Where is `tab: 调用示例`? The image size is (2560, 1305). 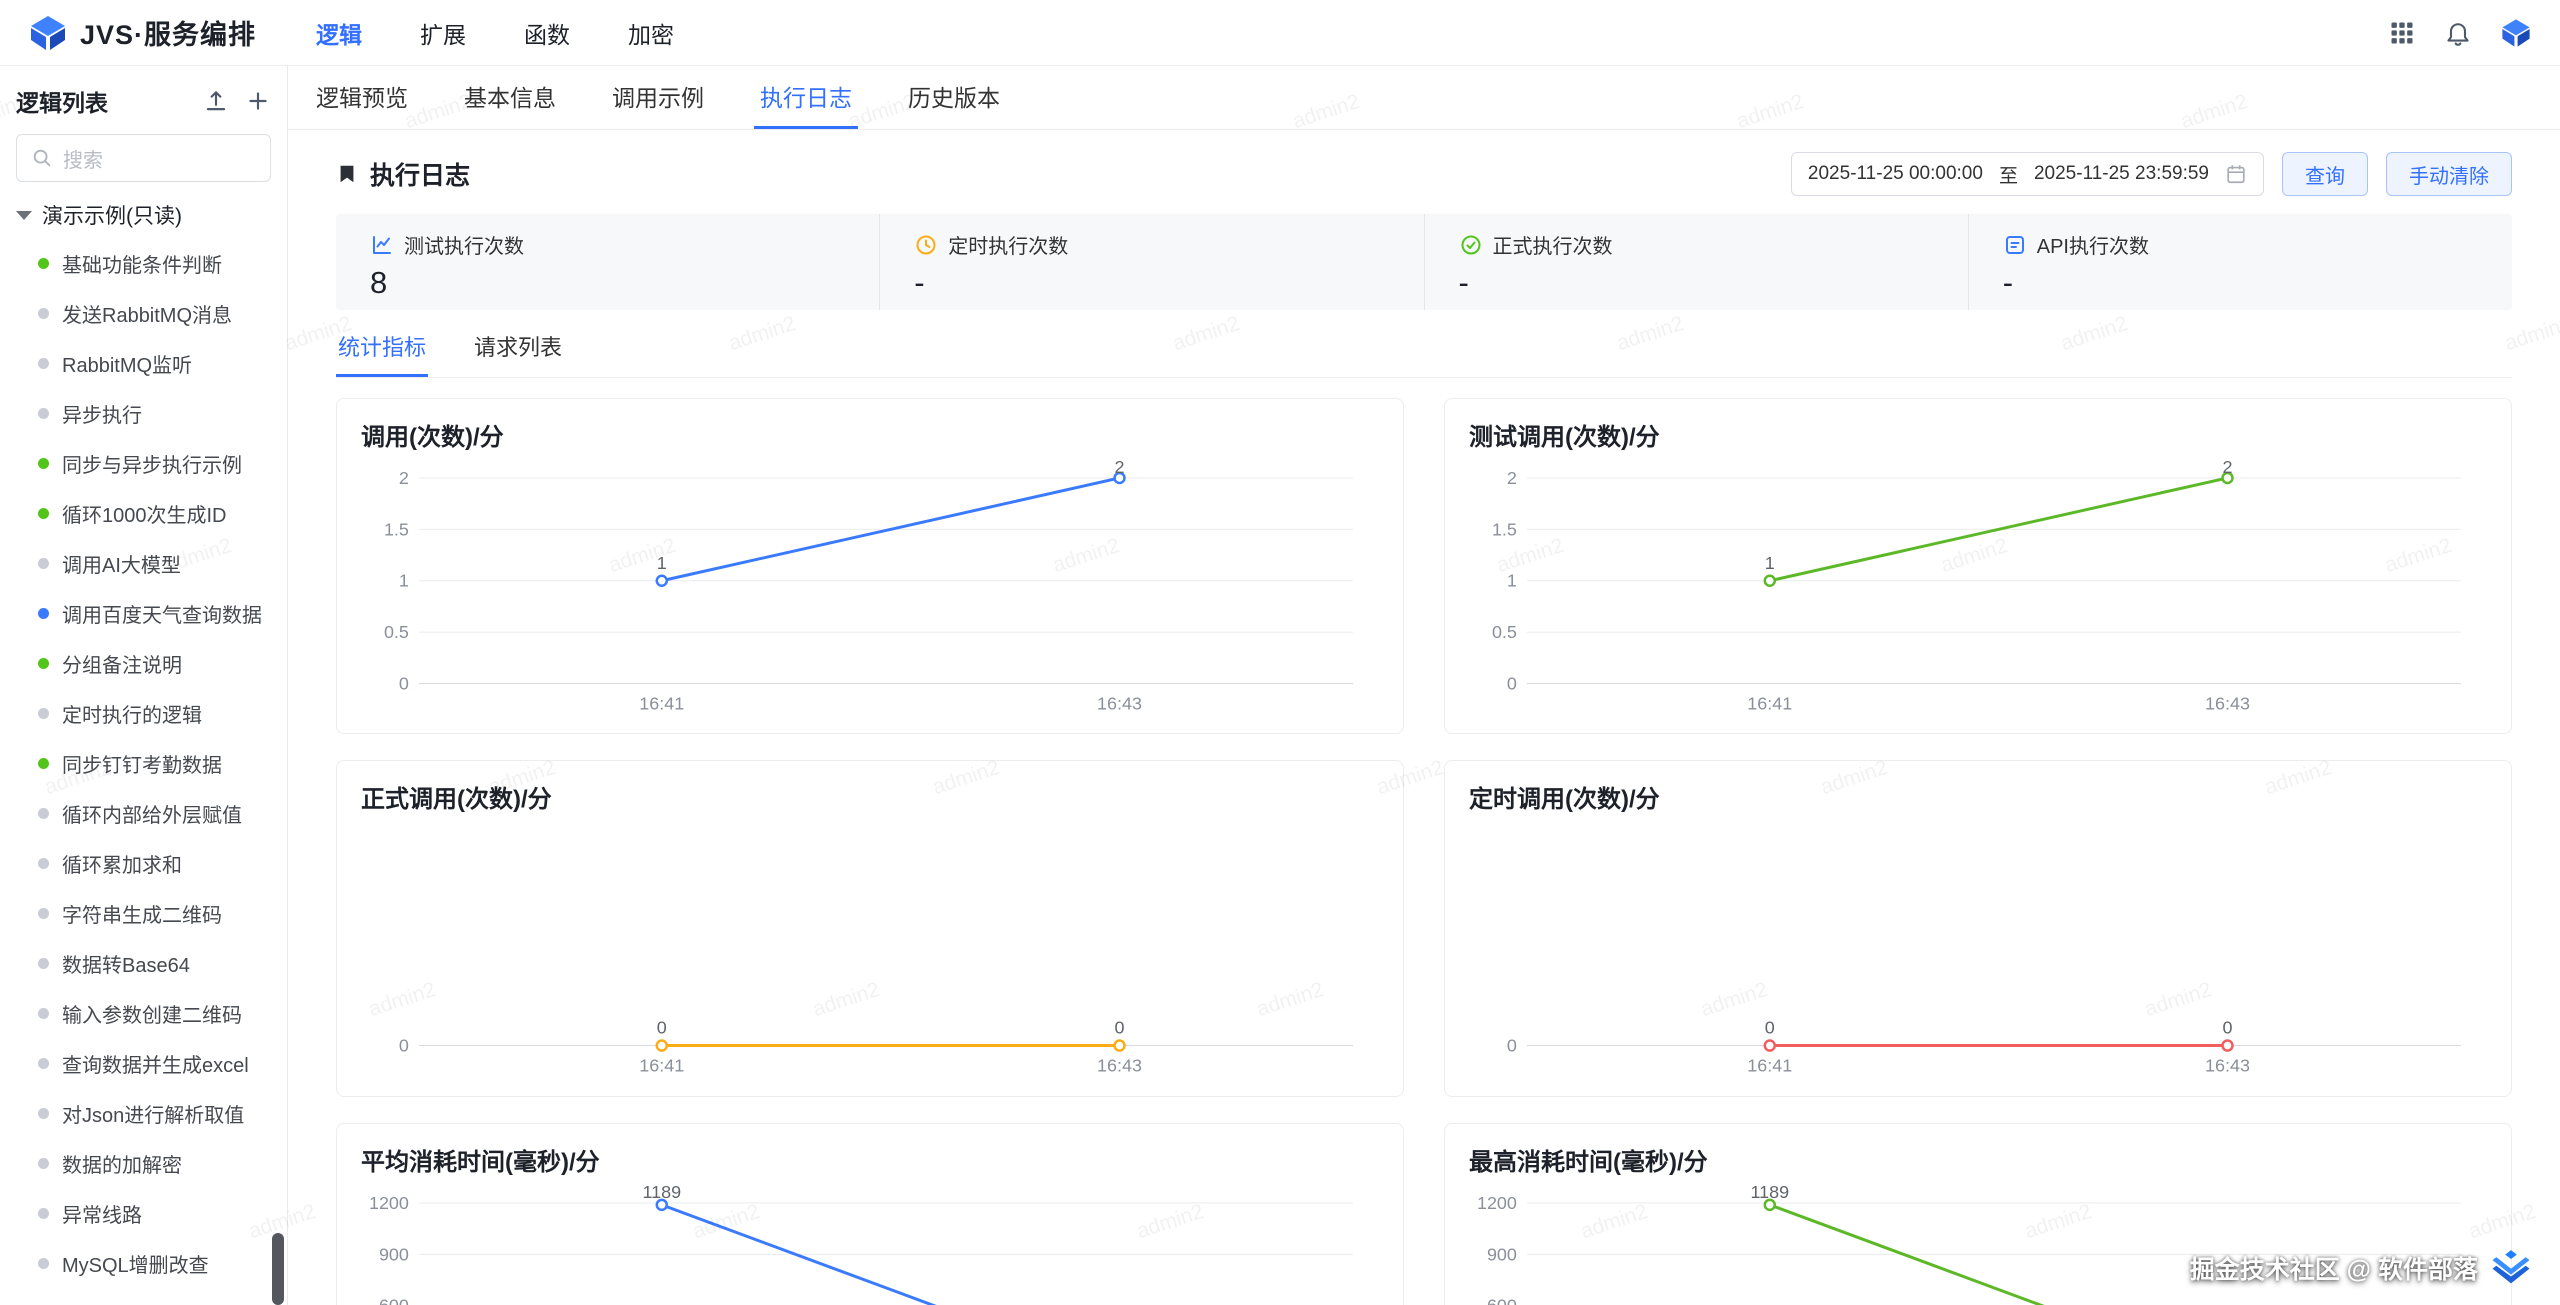 tab: 调用示例 is located at coordinates (658, 98).